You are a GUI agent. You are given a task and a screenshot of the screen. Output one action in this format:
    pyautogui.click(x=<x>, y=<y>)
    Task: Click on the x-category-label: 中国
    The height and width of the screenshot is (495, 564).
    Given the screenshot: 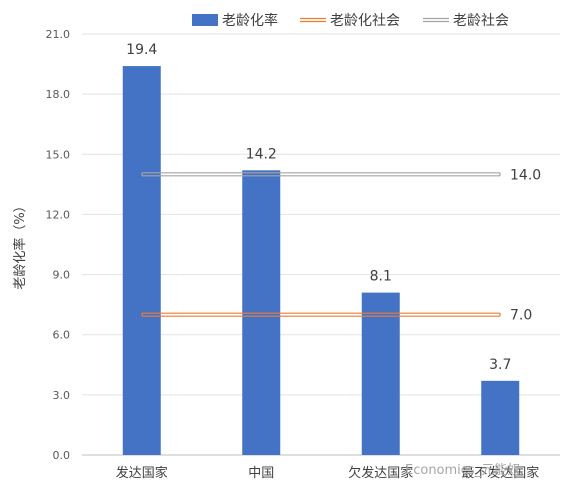 What is the action you would take?
    pyautogui.click(x=261, y=473)
    